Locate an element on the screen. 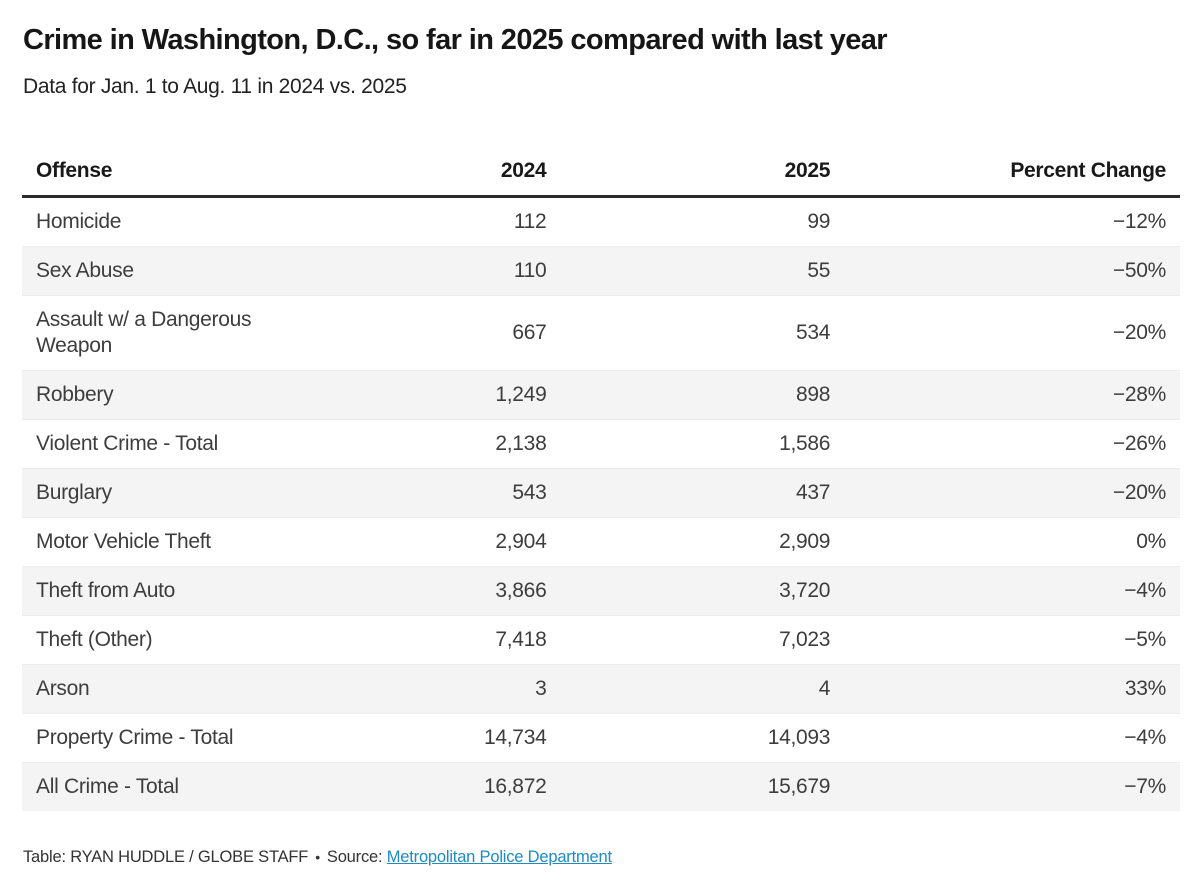  cell-offense: Violent Crime - Total is located at coordinates (127, 443).